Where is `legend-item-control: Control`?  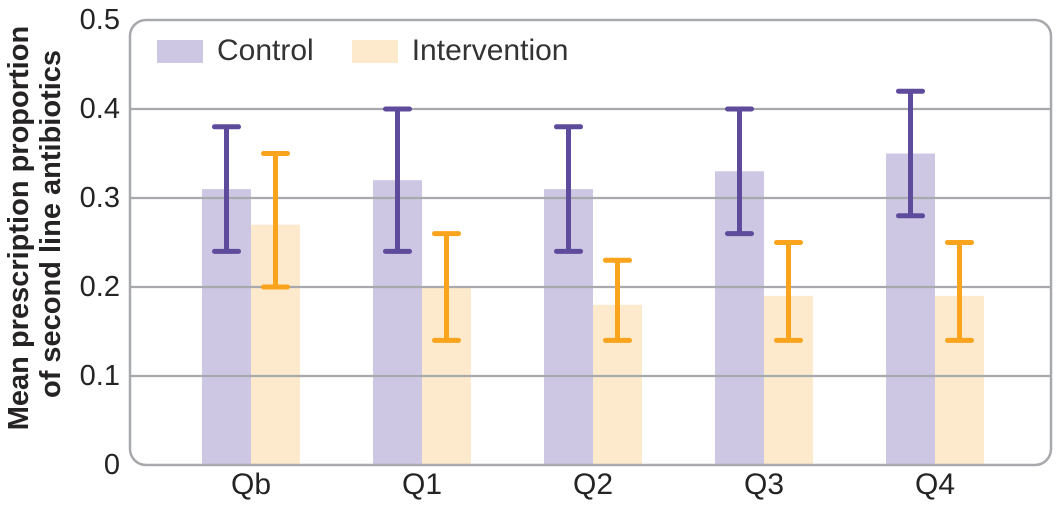 legend-item-control: Control is located at coordinates (235, 51).